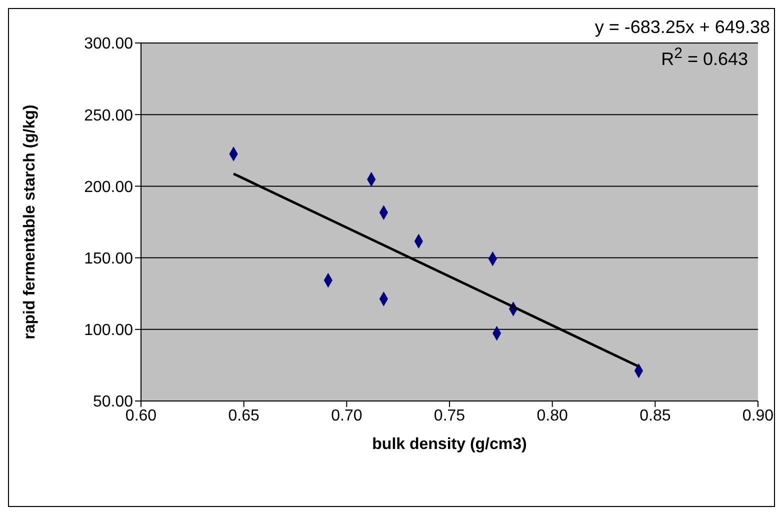 This screenshot has width=783, height=515. I want to click on y-tick-label: 300.00, so click(109, 44).